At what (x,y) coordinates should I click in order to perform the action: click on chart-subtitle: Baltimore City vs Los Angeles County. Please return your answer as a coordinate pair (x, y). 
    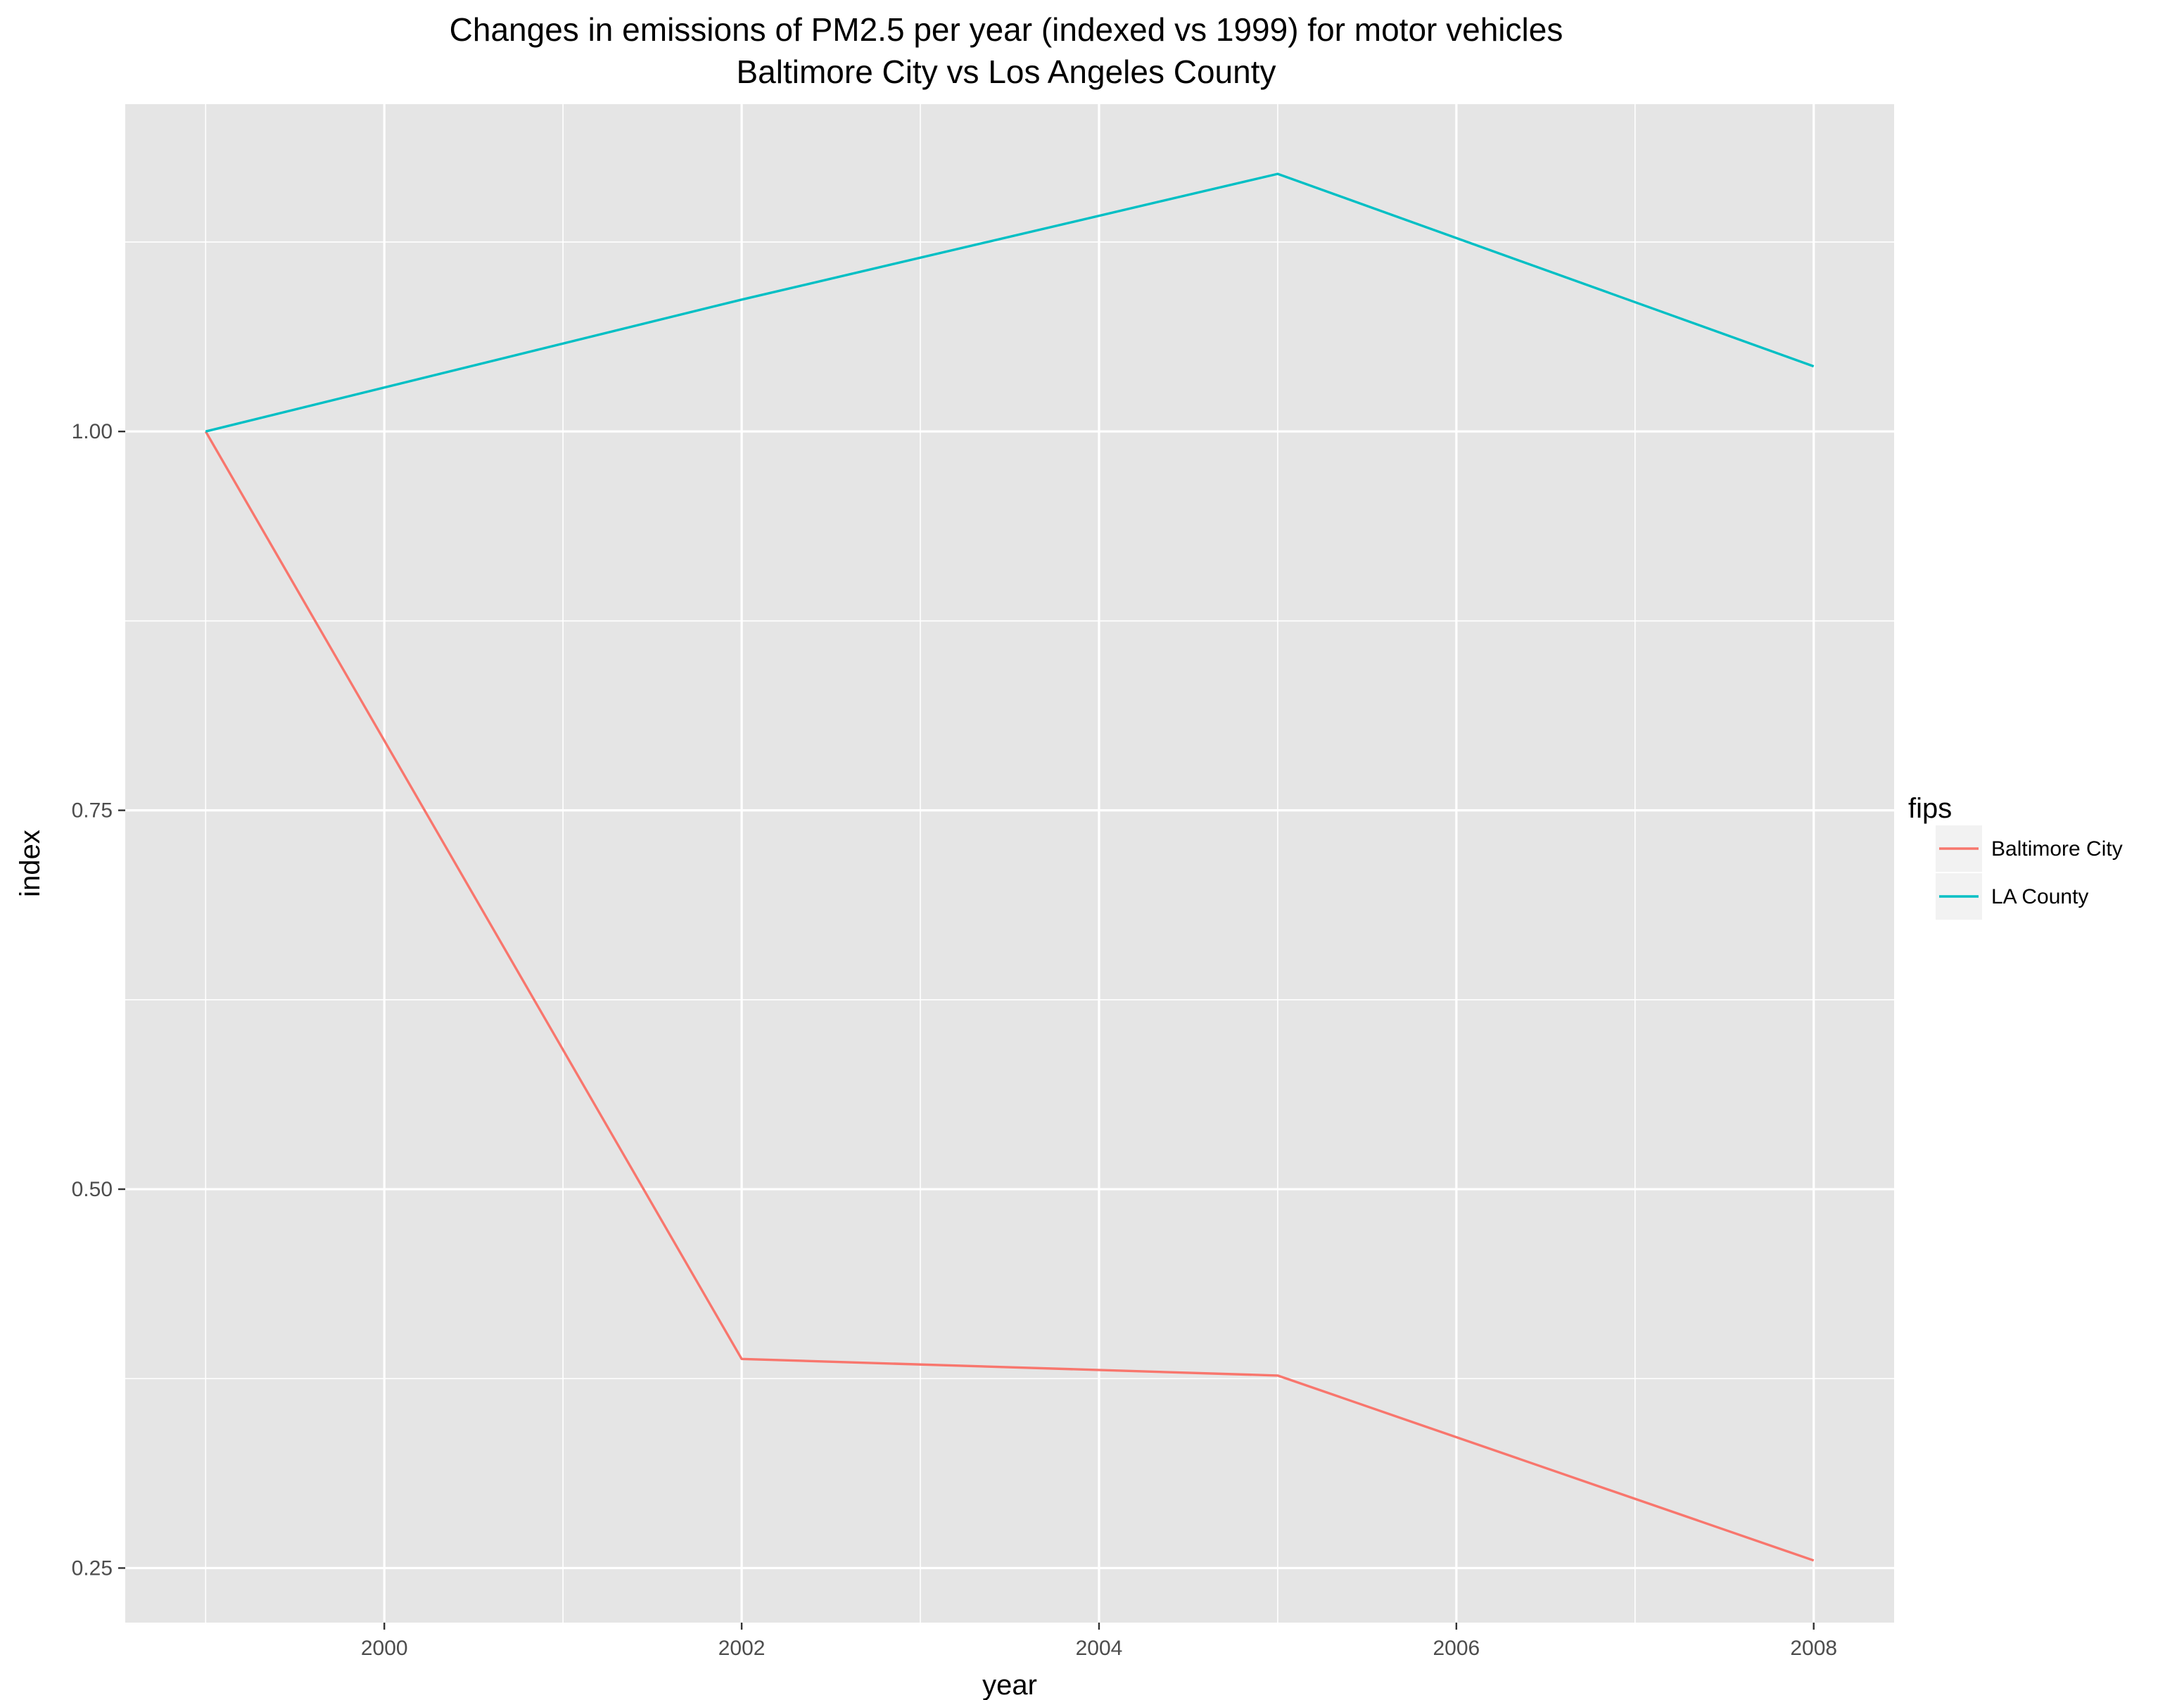
    Looking at the image, I should click on (1006, 71).